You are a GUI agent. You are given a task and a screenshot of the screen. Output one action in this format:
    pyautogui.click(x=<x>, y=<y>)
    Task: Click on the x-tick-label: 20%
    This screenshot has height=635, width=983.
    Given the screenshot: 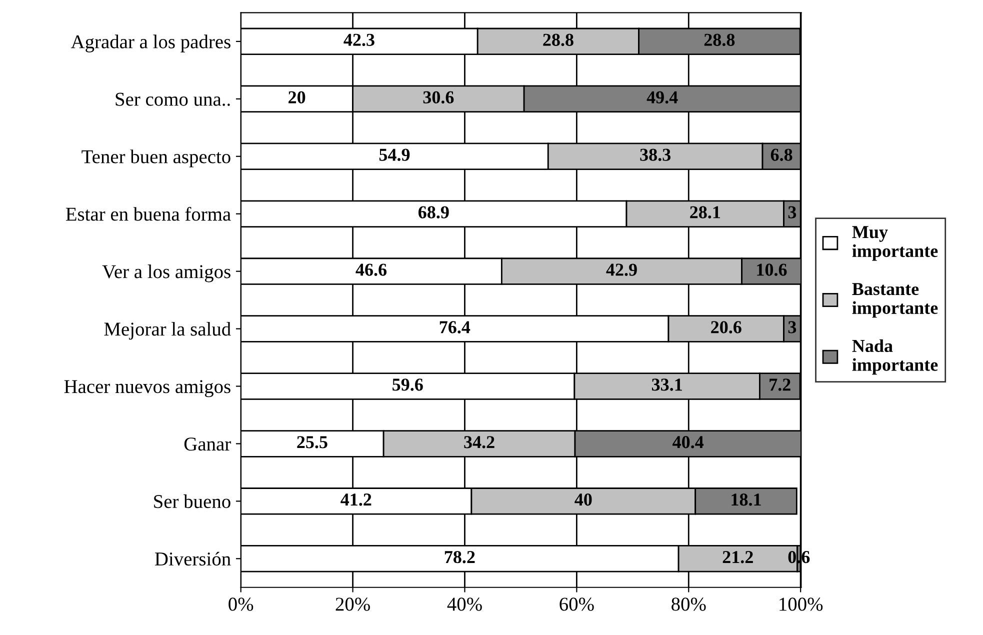 What is the action you would take?
    pyautogui.click(x=353, y=604)
    